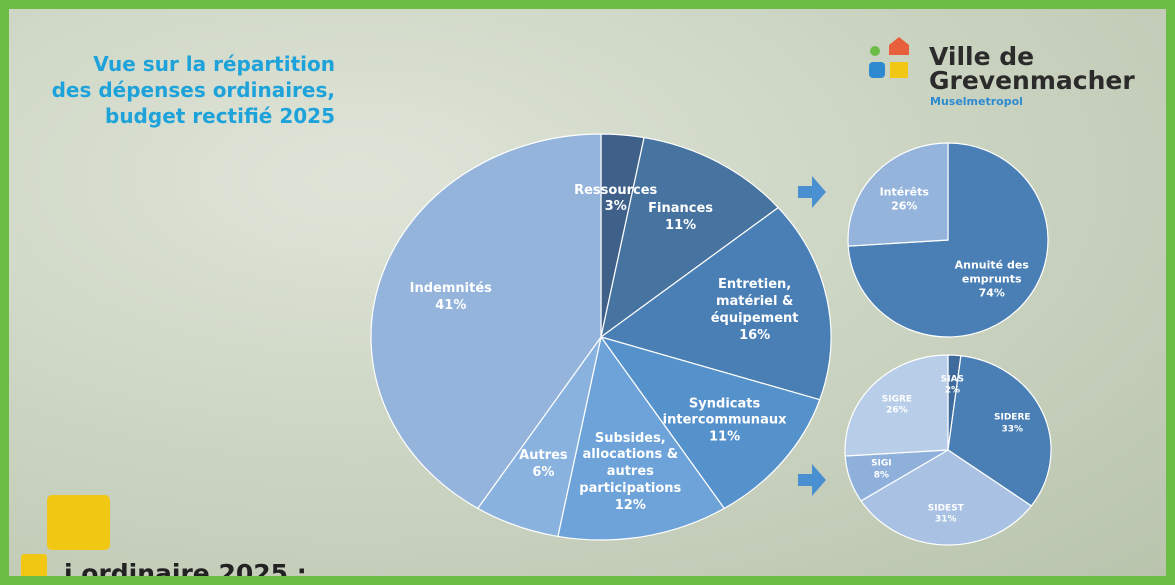 The height and width of the screenshot is (585, 1175). Describe the element at coordinates (889, 57) in the screenshot. I see `logo-icon` at that location.